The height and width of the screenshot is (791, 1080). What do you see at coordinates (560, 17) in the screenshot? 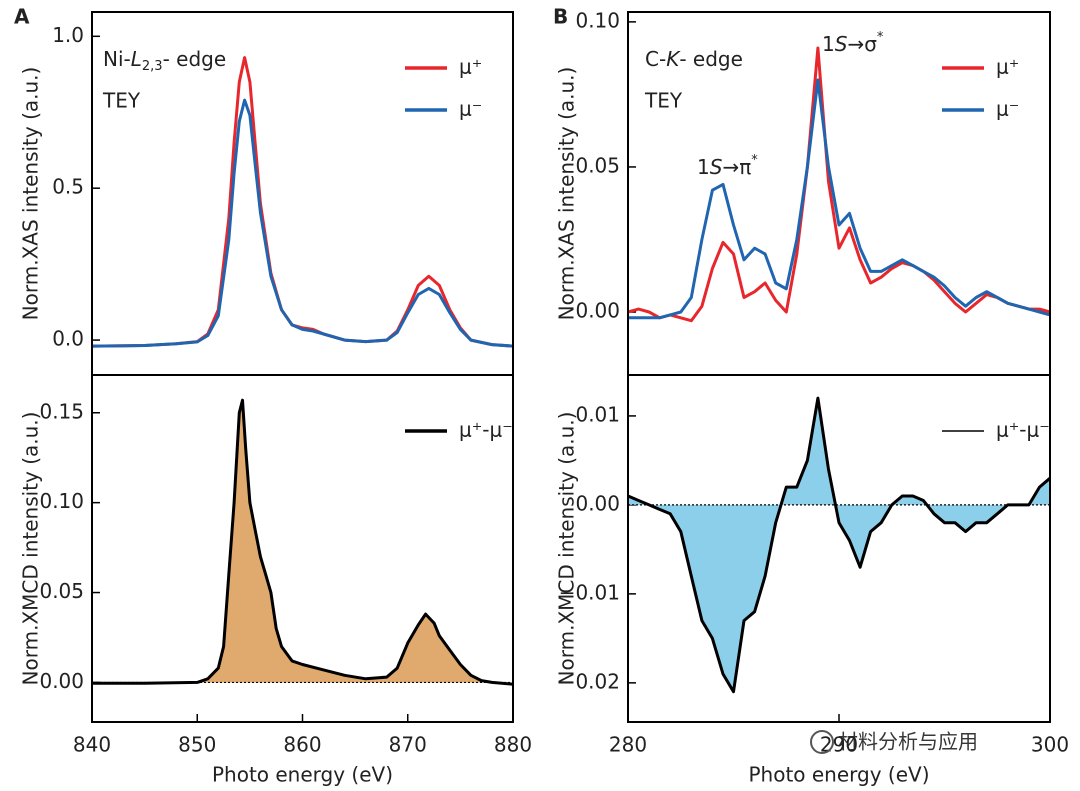
I see `panel-label: B` at bounding box center [560, 17].